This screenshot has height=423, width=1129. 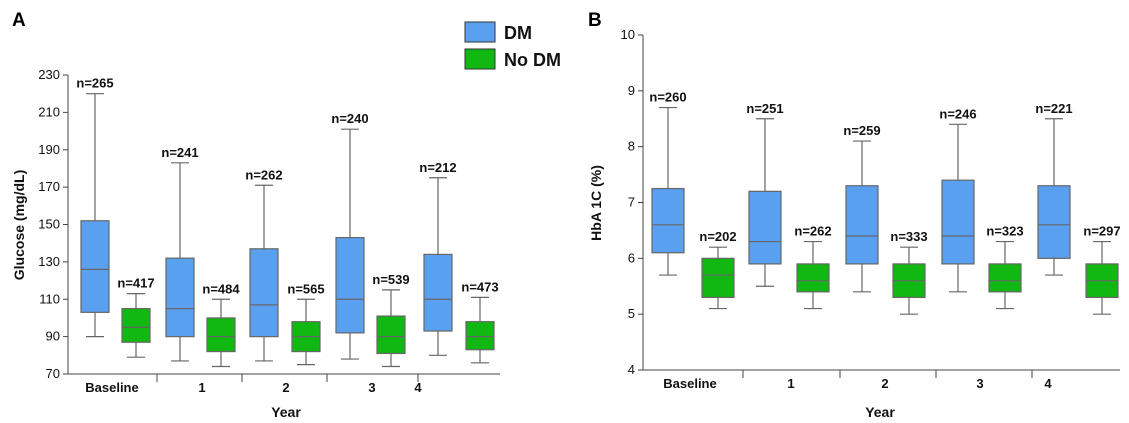 What do you see at coordinates (49, 149) in the screenshot?
I see `panel-a-y-tick-label: 190` at bounding box center [49, 149].